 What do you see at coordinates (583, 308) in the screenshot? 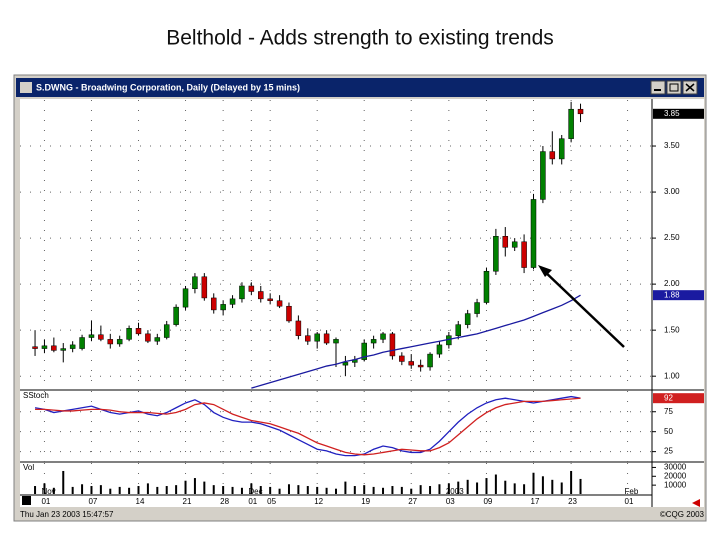
I see `arrow` at bounding box center [583, 308].